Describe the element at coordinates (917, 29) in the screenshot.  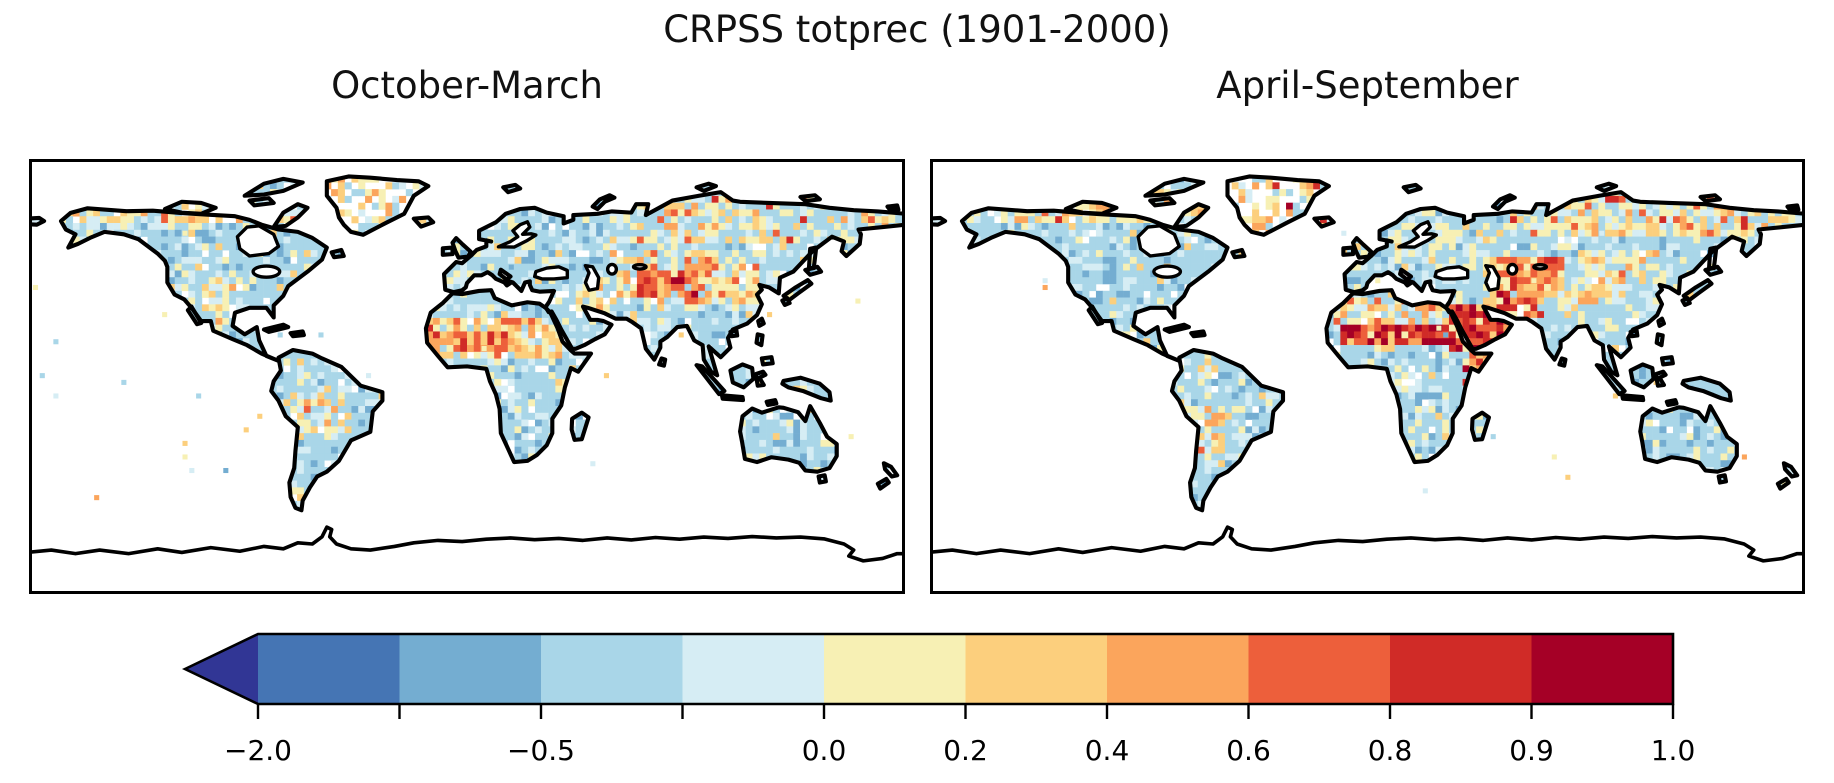
I see `figure-title: CRPSS totprec (1901-2000)` at that location.